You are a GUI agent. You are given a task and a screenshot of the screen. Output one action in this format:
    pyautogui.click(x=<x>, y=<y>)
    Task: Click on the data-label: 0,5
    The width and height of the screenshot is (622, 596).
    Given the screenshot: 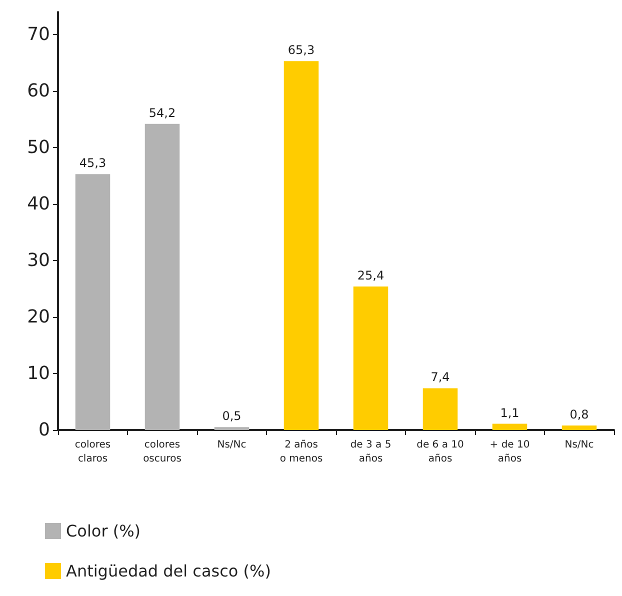 What is the action you would take?
    pyautogui.click(x=232, y=416)
    